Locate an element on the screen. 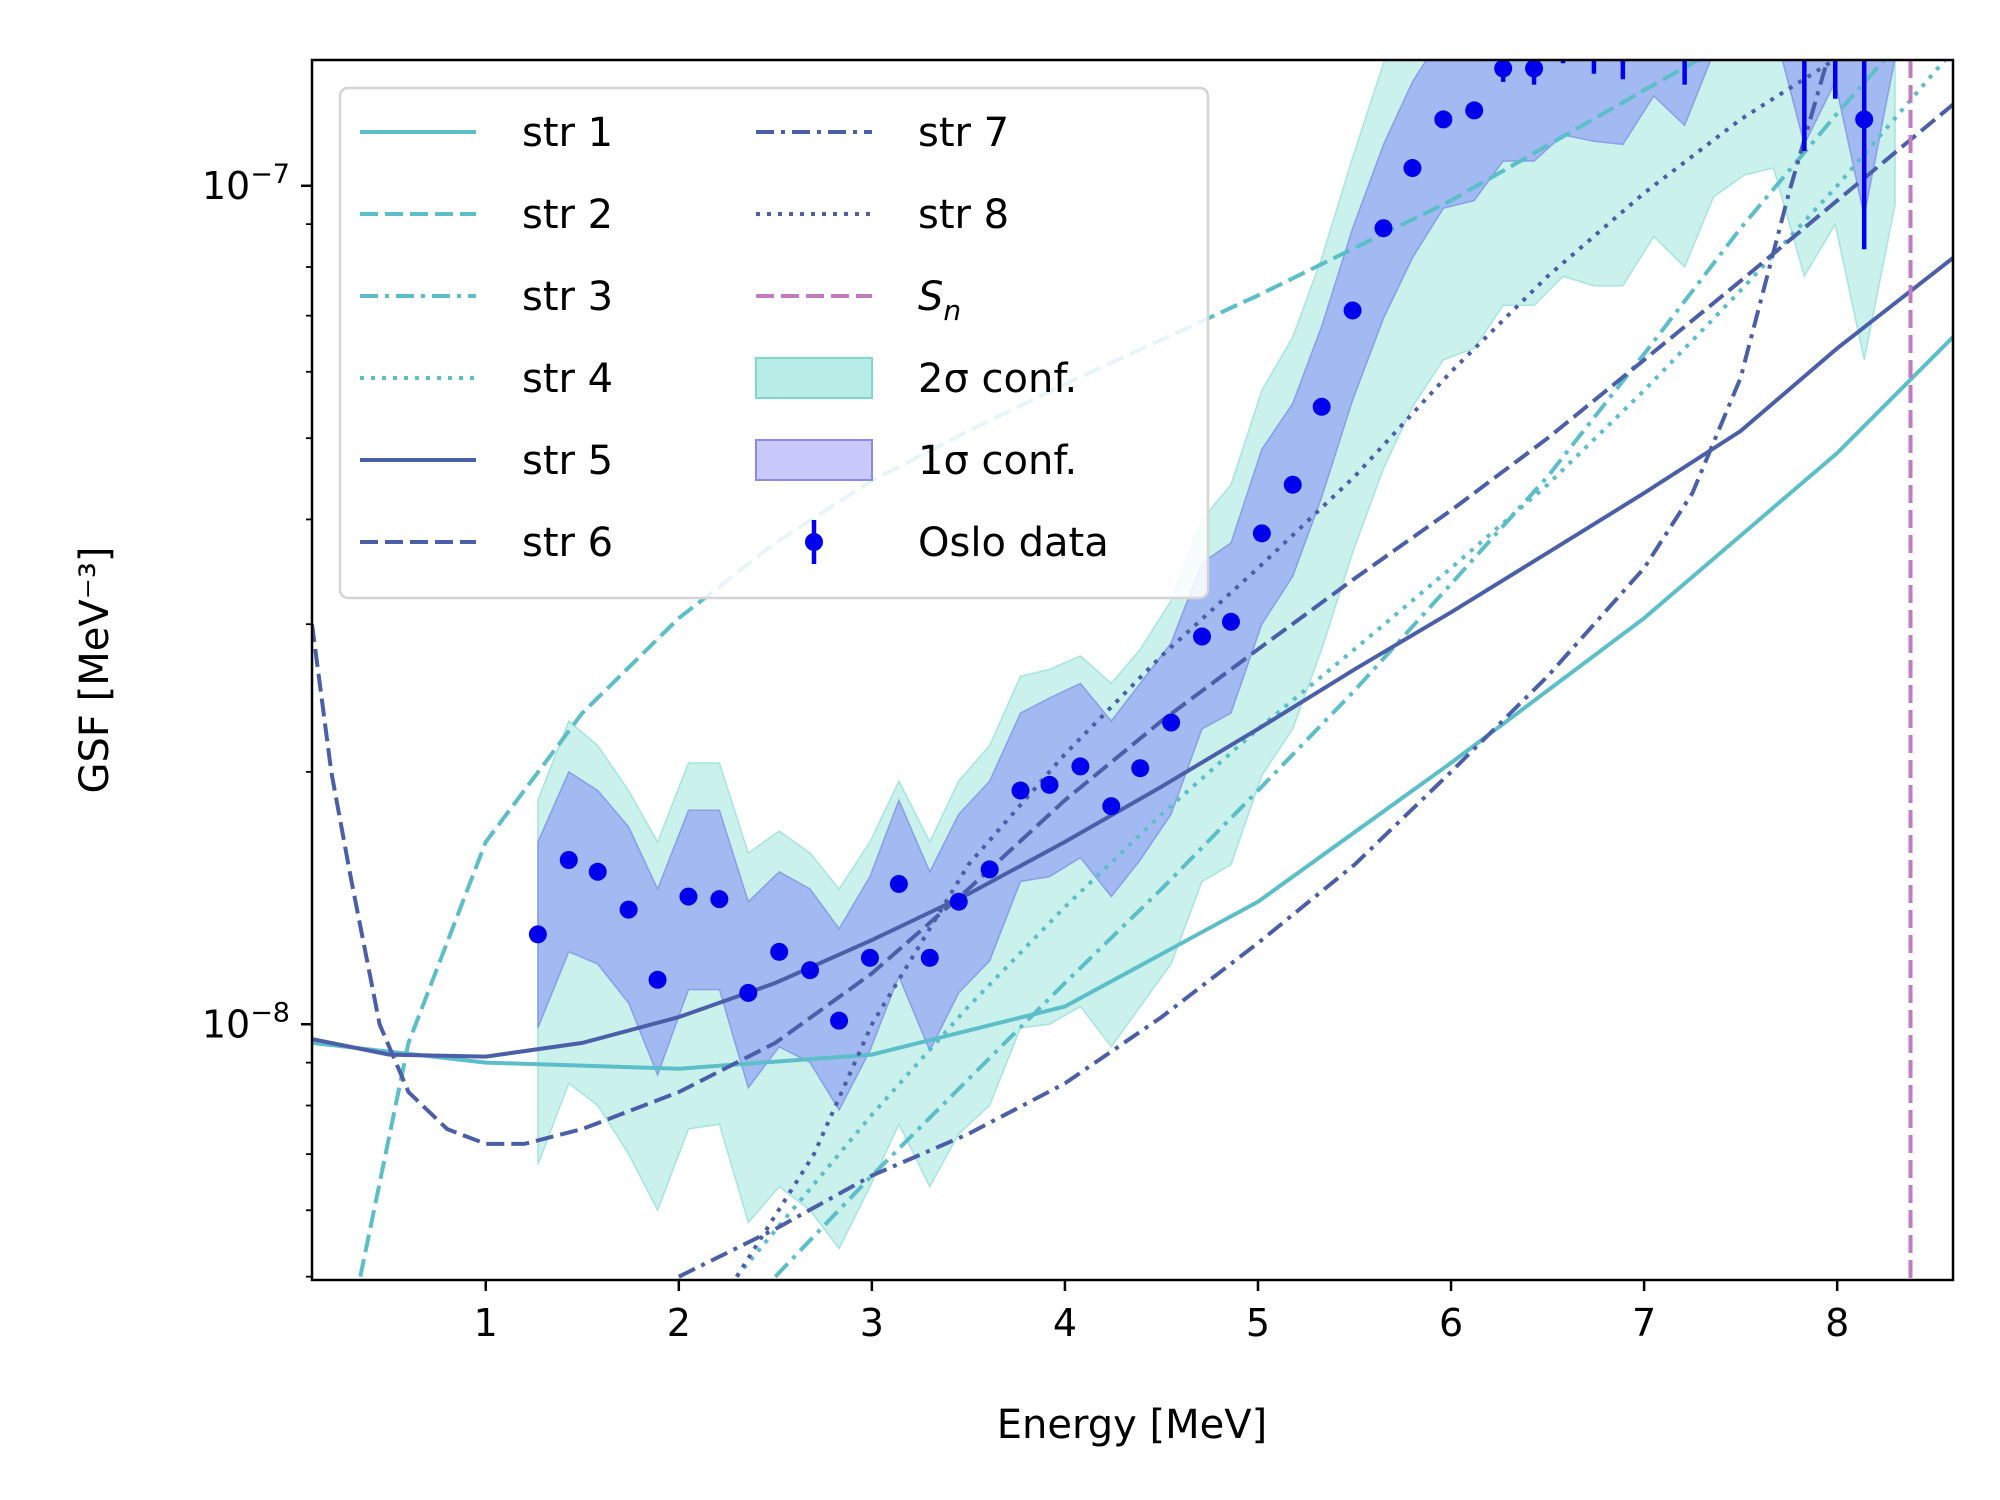 This screenshot has height=1500, width=2000. legend-item-sn: Sn is located at coordinates (858, 300).